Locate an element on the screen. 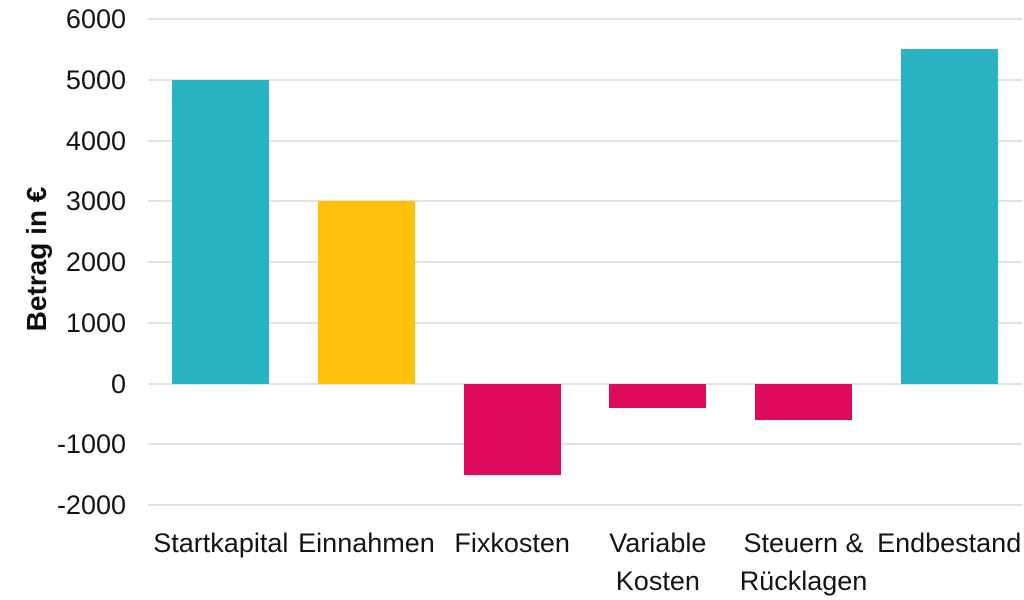 Image resolution: width=1024 pixels, height=600 pixels. x-tick-label-einnahmen: Einnahmen is located at coordinates (367, 543).